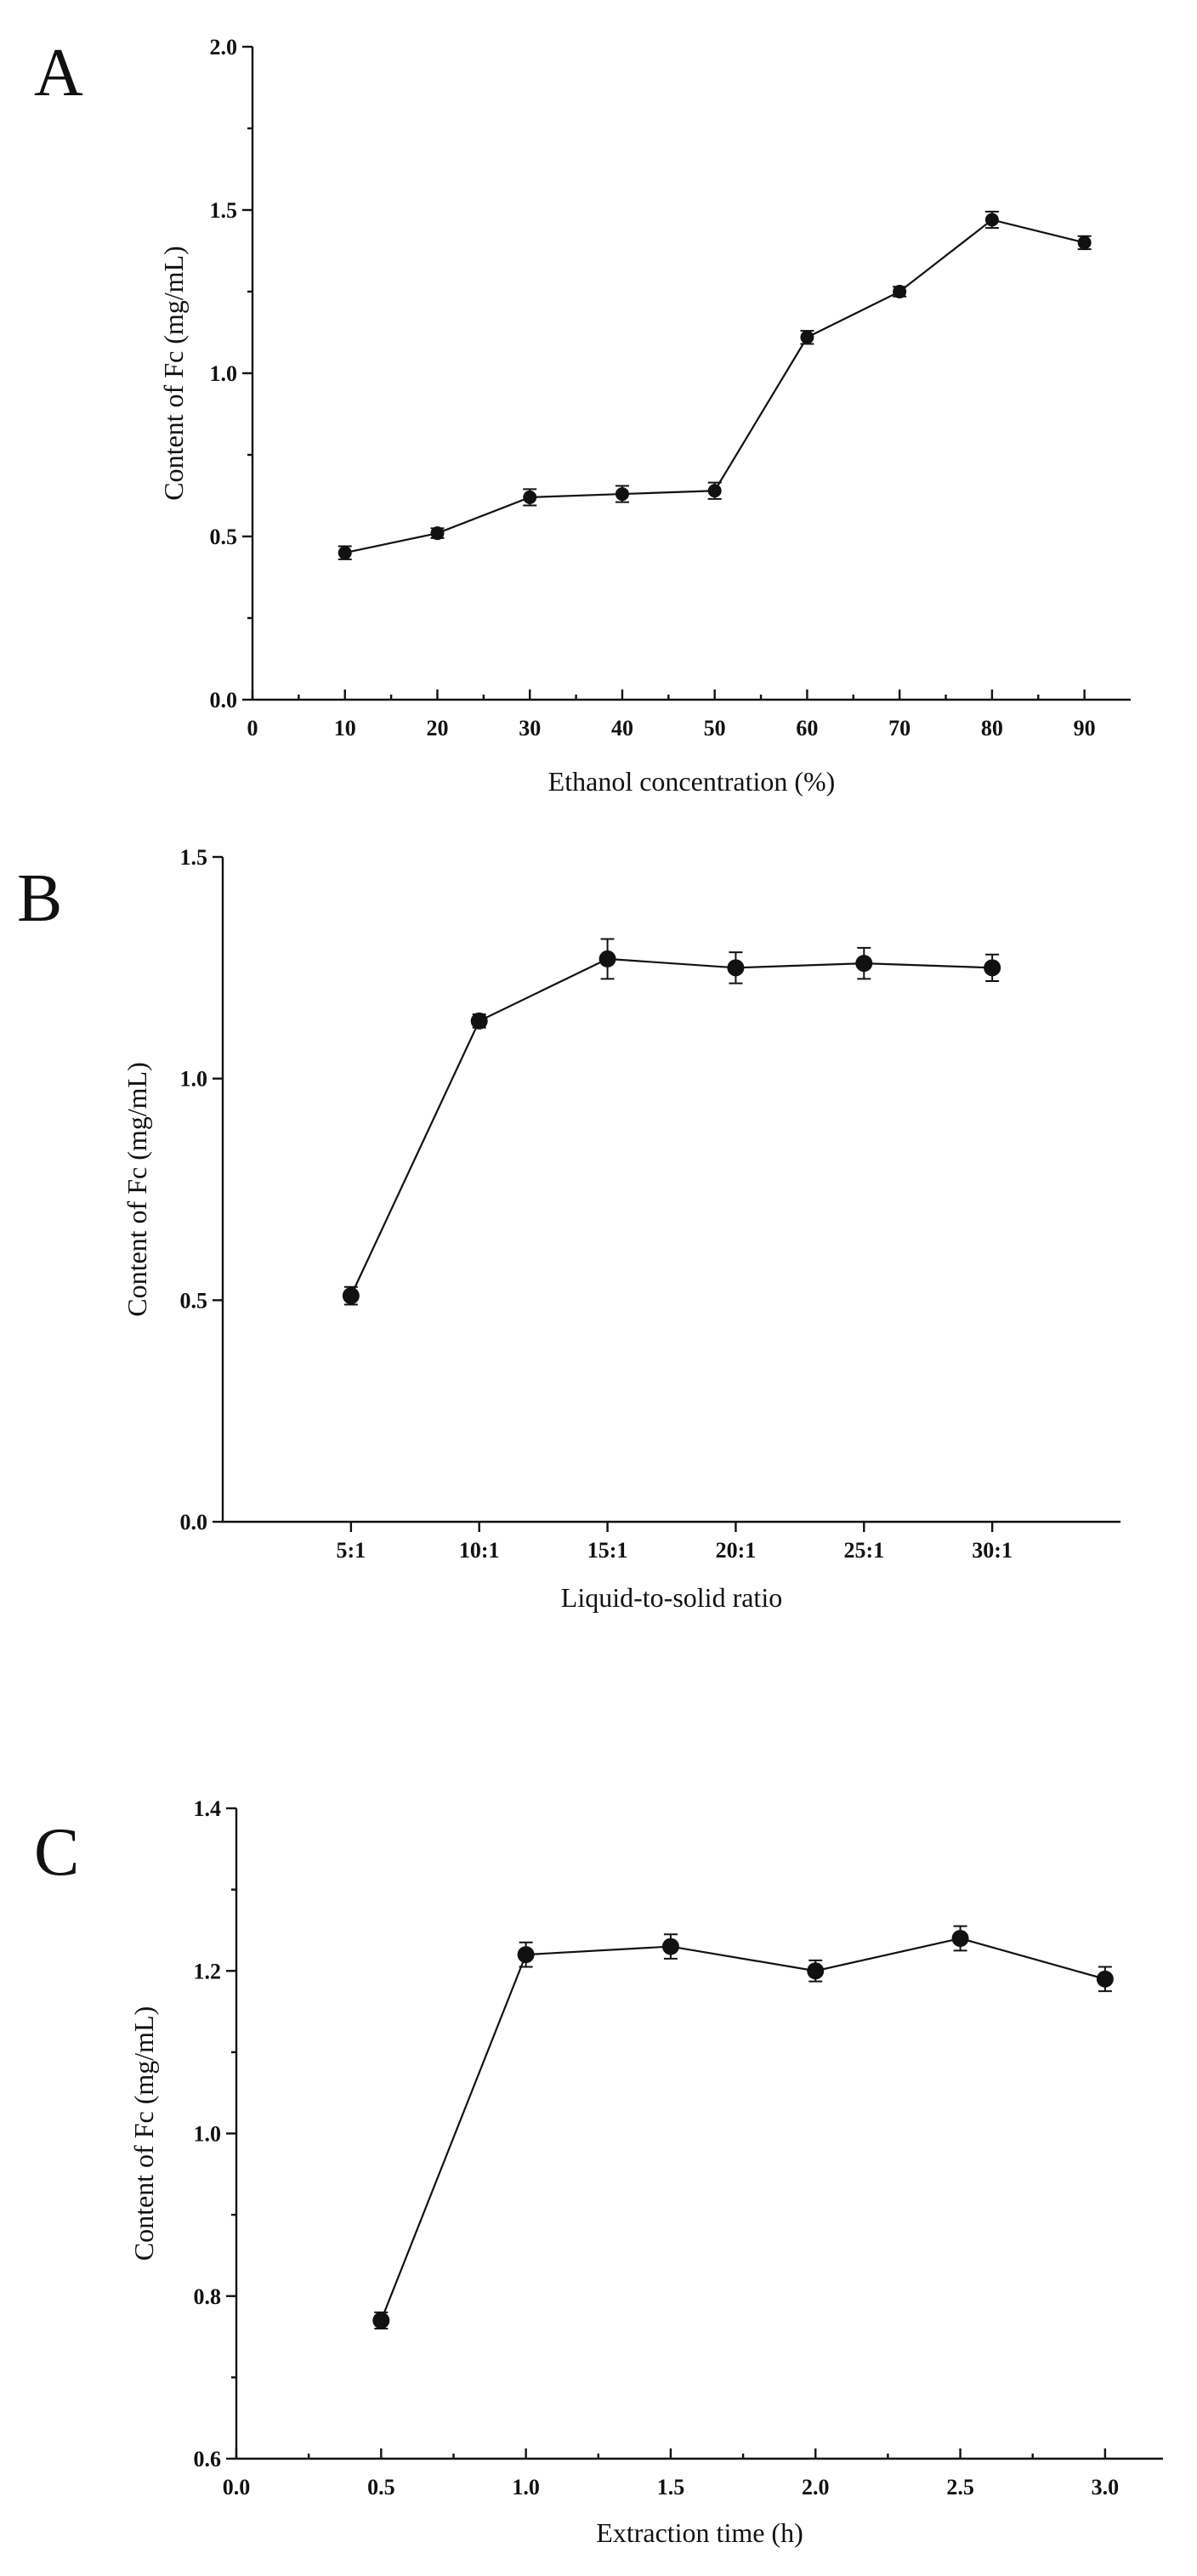  Describe the element at coordinates (381, 2487) in the screenshot. I see `x-tick-label: 0.5` at that location.